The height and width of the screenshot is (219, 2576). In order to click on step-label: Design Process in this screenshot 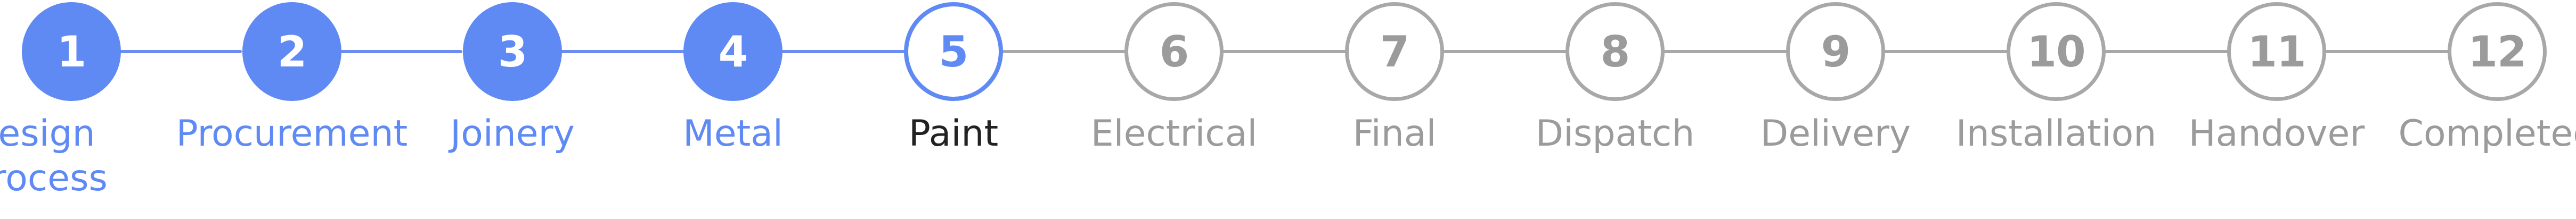, I will do `click(54, 156)`.